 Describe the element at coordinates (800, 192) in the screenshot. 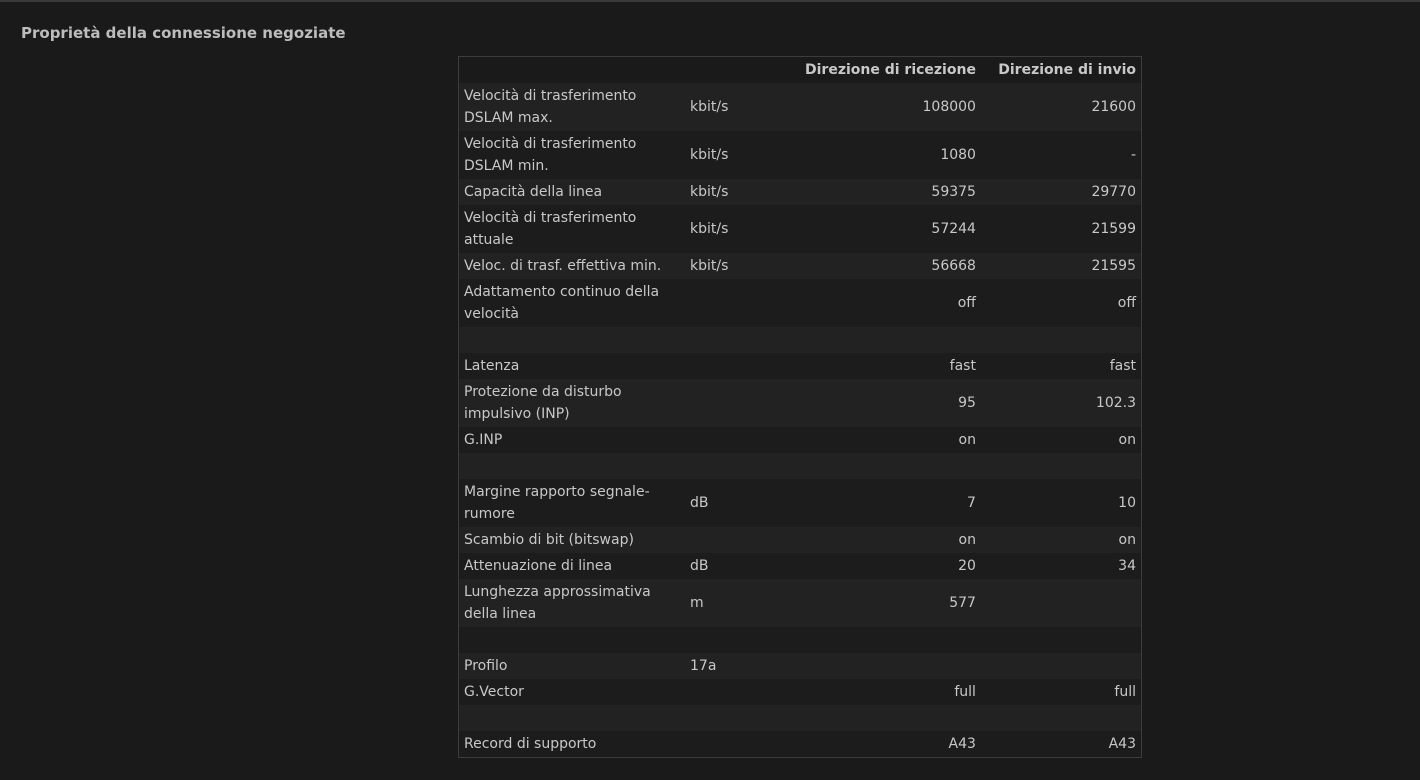

I see `table-row: Capacità della linea kbit/s 59375 29770` at that location.